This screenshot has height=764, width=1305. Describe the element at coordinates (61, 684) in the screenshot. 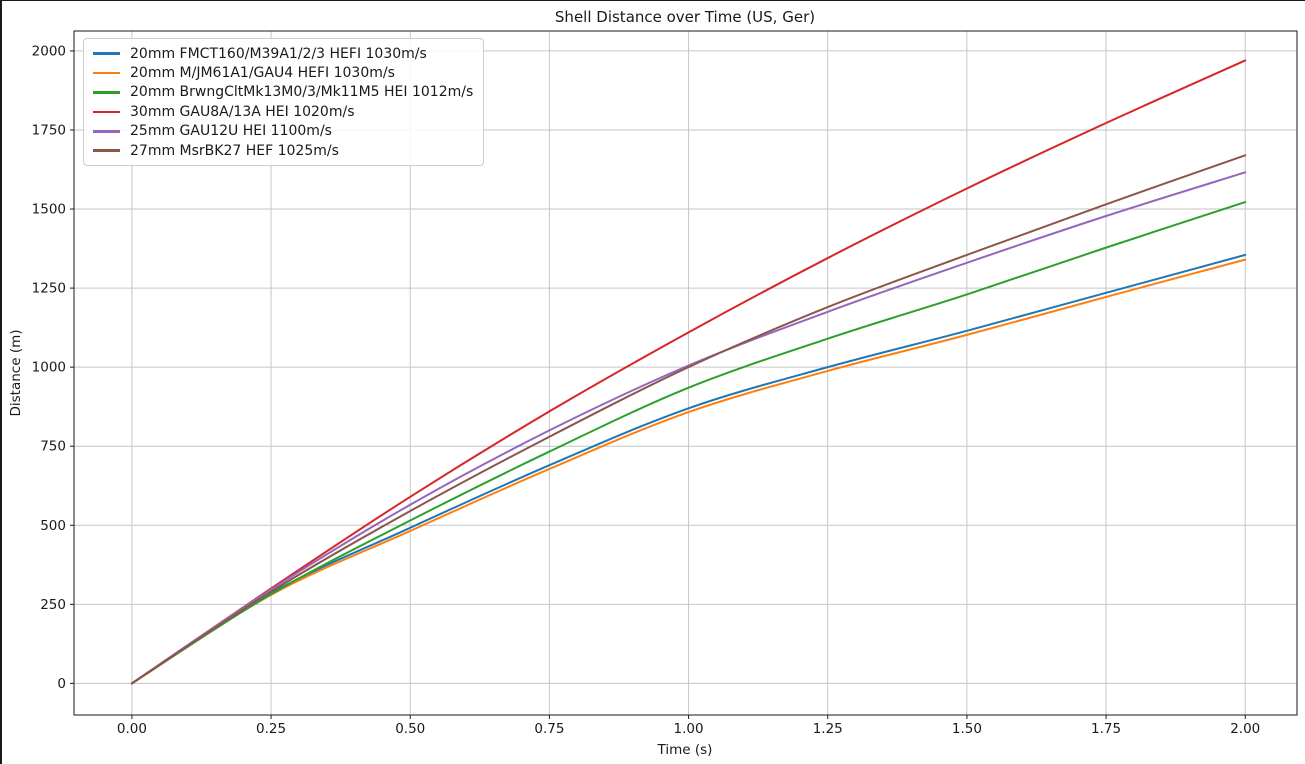

I see `y-tick-label: 0` at that location.